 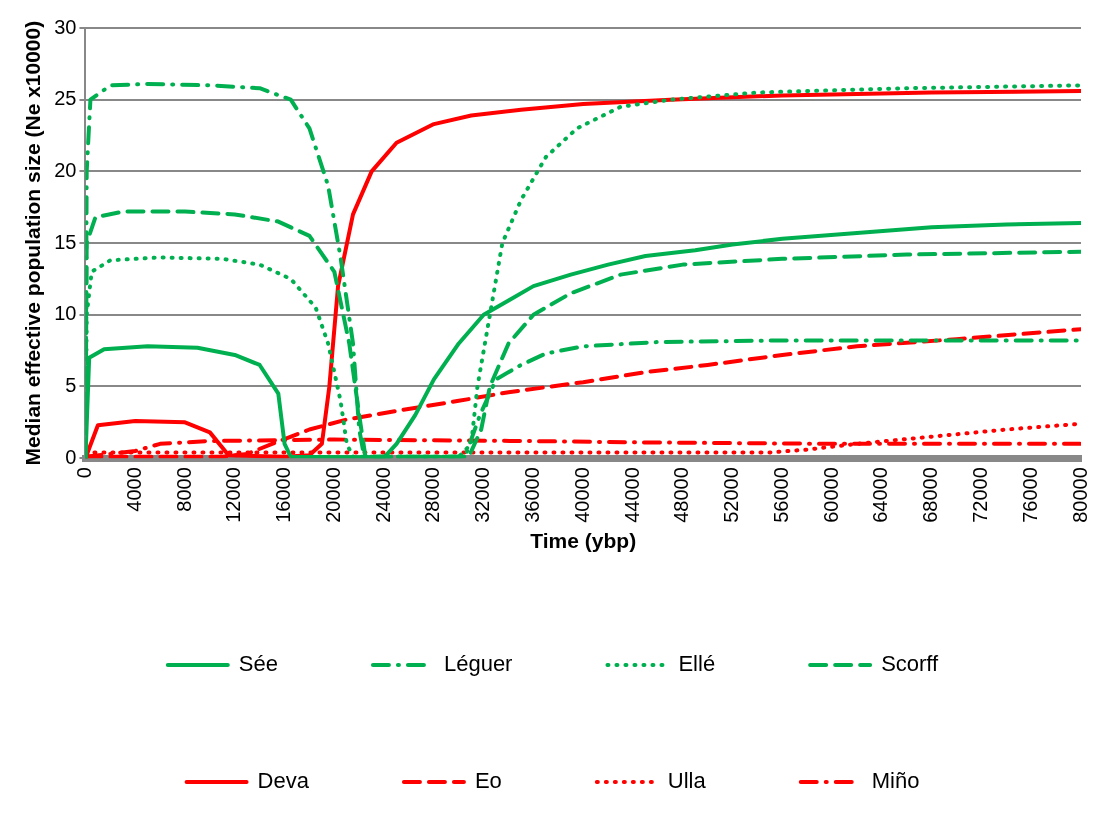 What do you see at coordinates (133, 489) in the screenshot?
I see `x-tick-label: 4000` at bounding box center [133, 489].